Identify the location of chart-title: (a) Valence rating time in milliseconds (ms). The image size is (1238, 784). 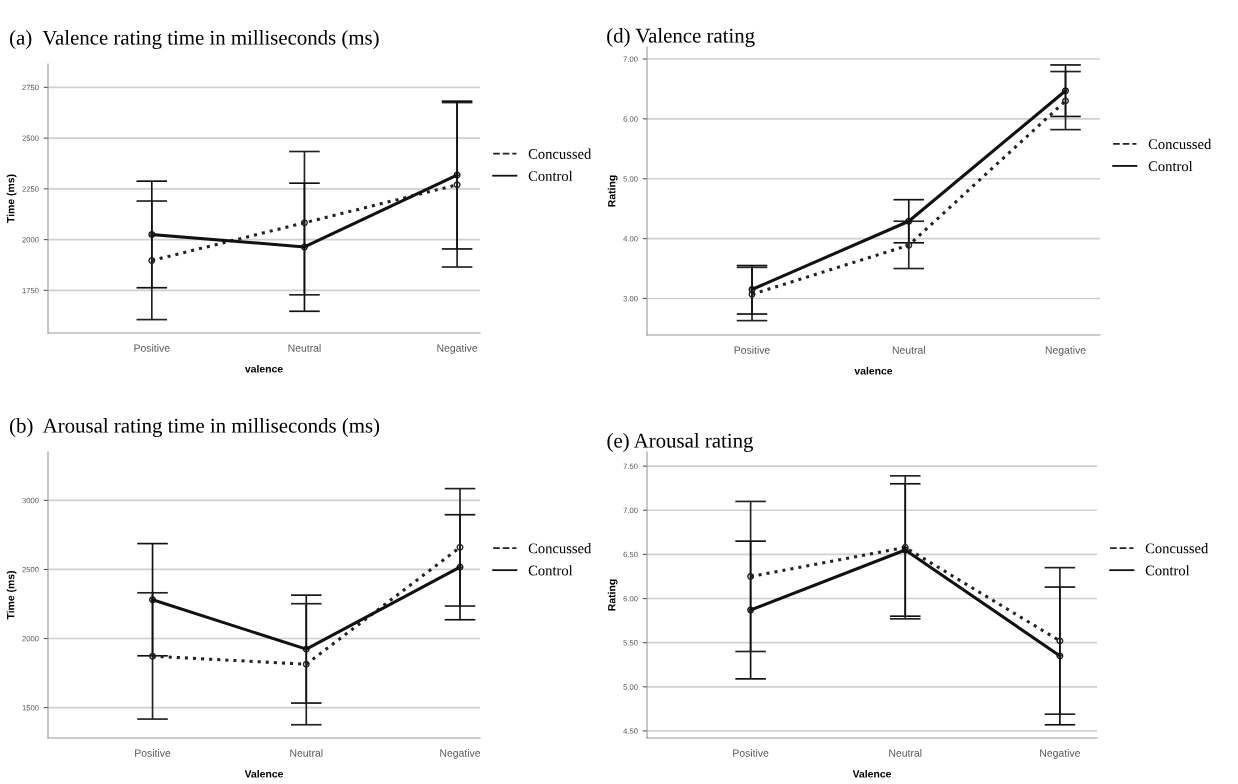
(194, 40).